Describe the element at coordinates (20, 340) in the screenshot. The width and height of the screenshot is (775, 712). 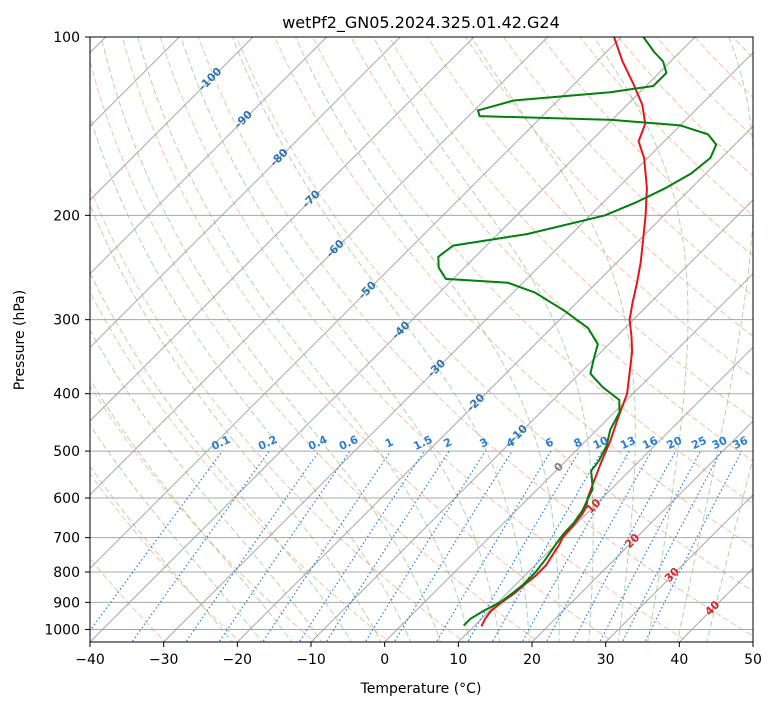
I see `y-axis-label: Pressure (hPa)` at that location.